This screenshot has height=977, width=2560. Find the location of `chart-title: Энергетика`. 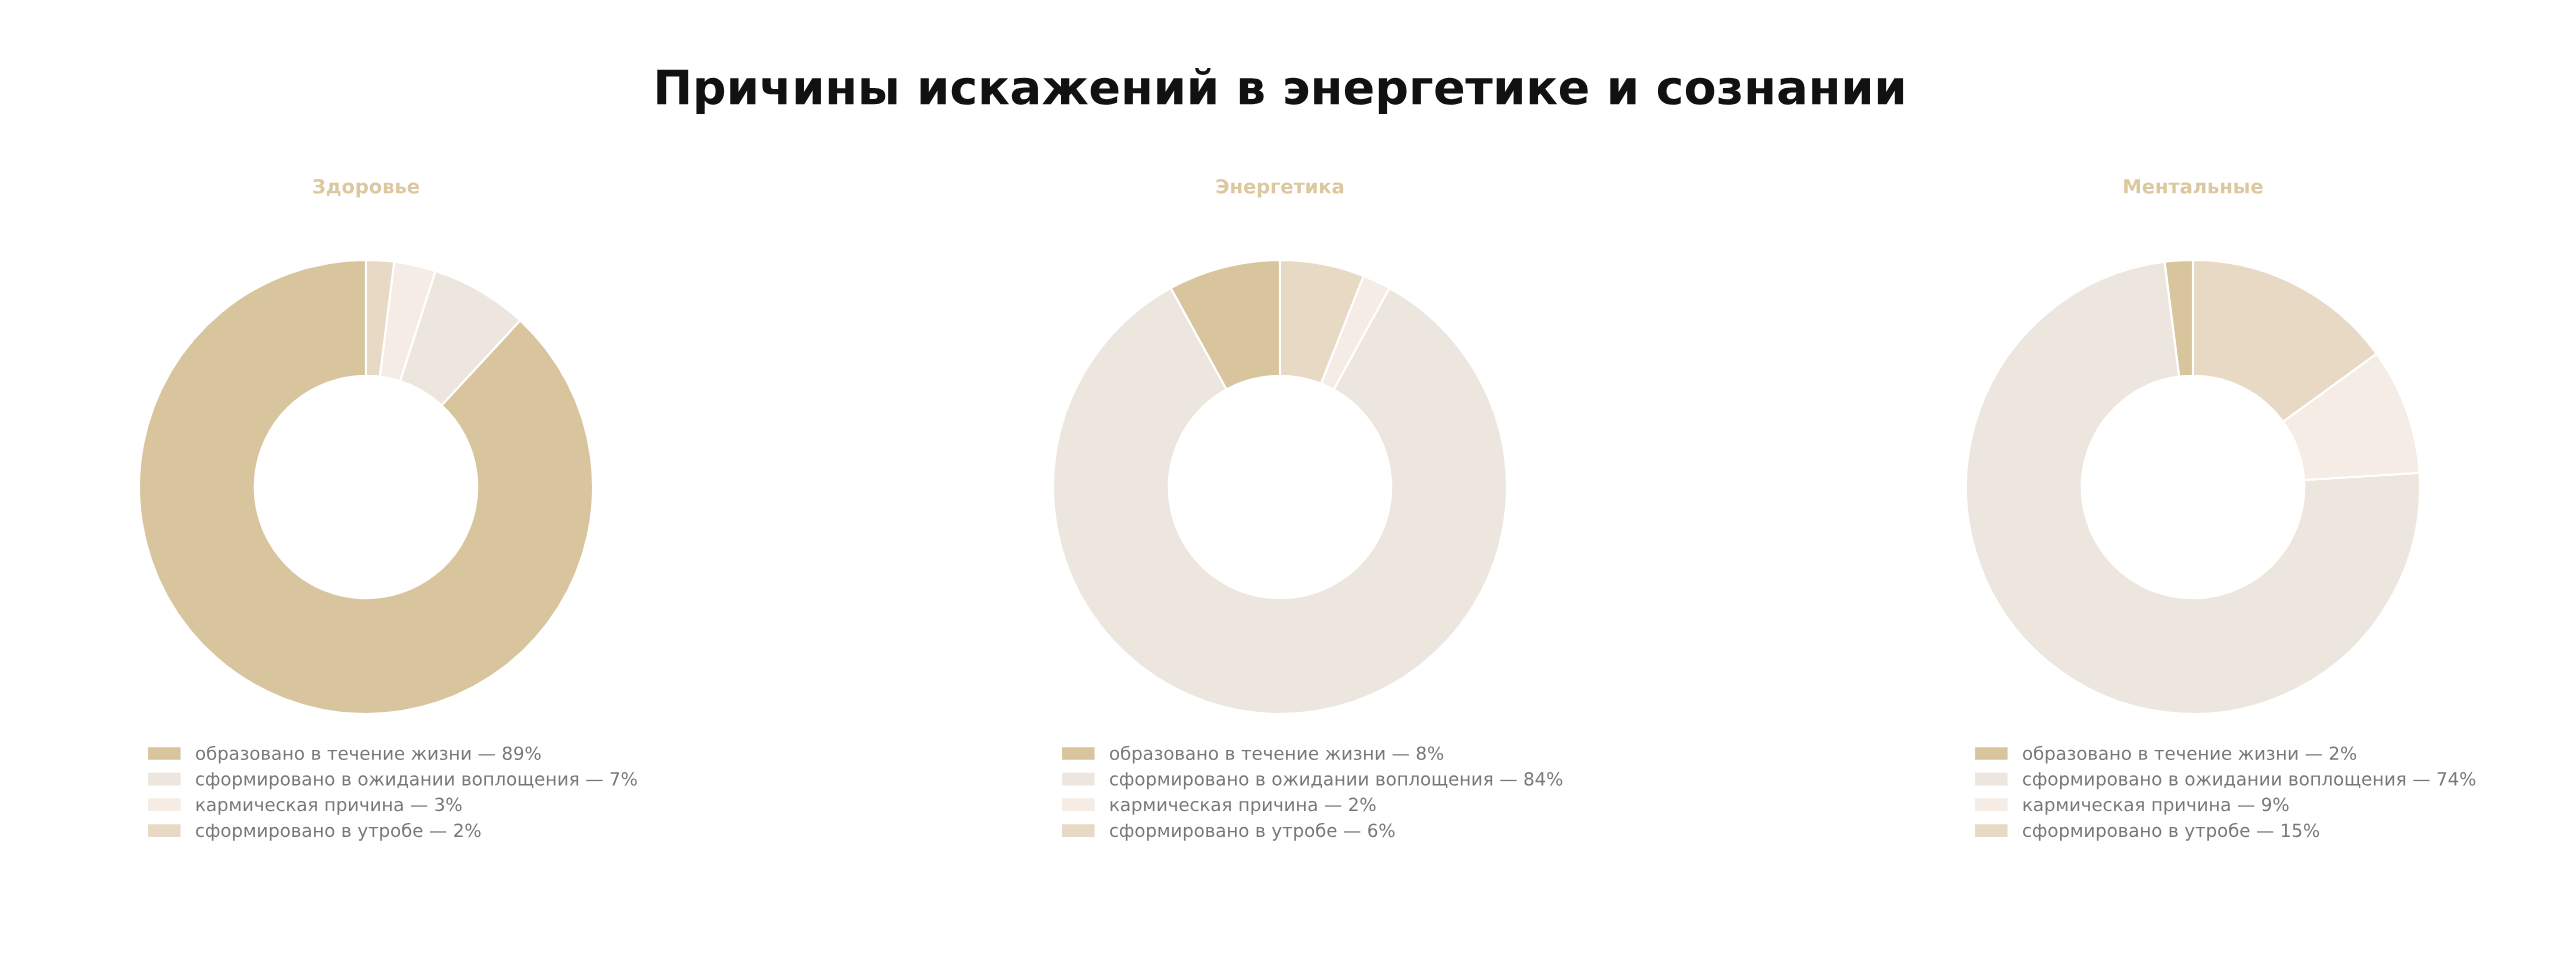

chart-title: Энергетика is located at coordinates (1280, 188).